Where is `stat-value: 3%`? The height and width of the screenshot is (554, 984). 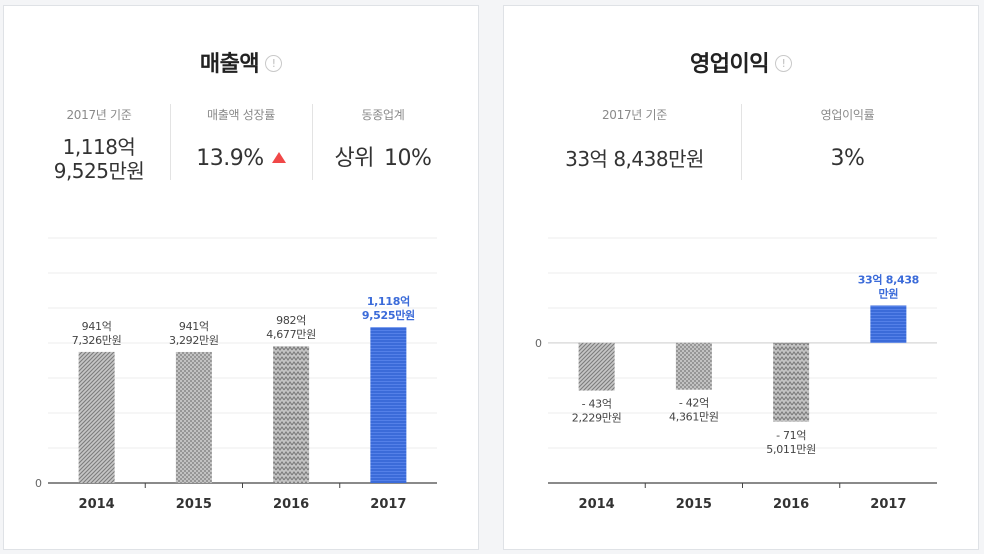 stat-value: 3% is located at coordinates (847, 158).